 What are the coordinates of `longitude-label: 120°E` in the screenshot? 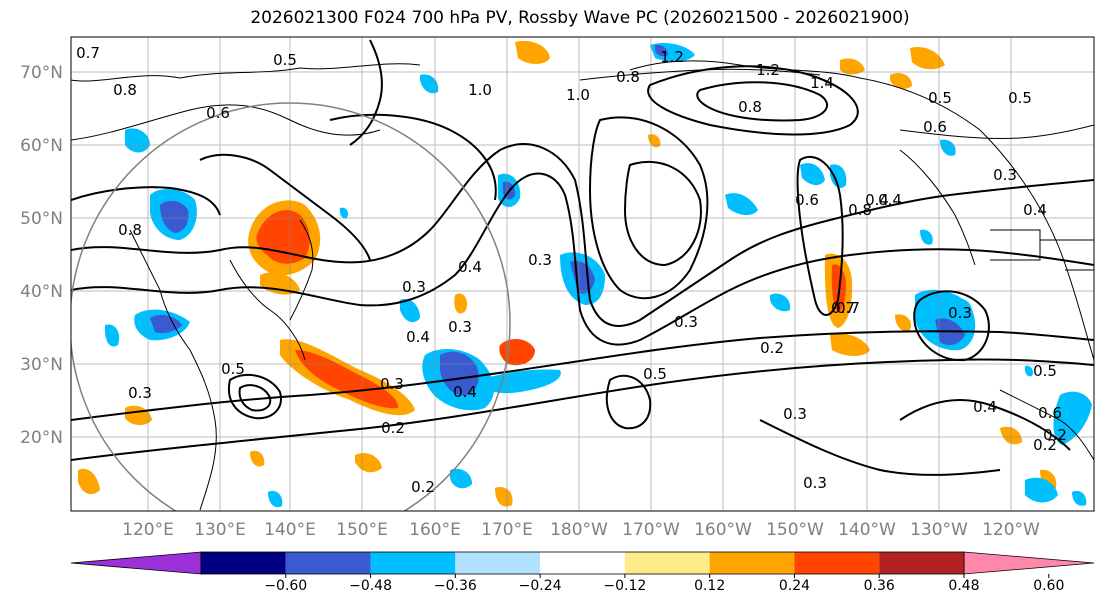 It's located at (148, 530).